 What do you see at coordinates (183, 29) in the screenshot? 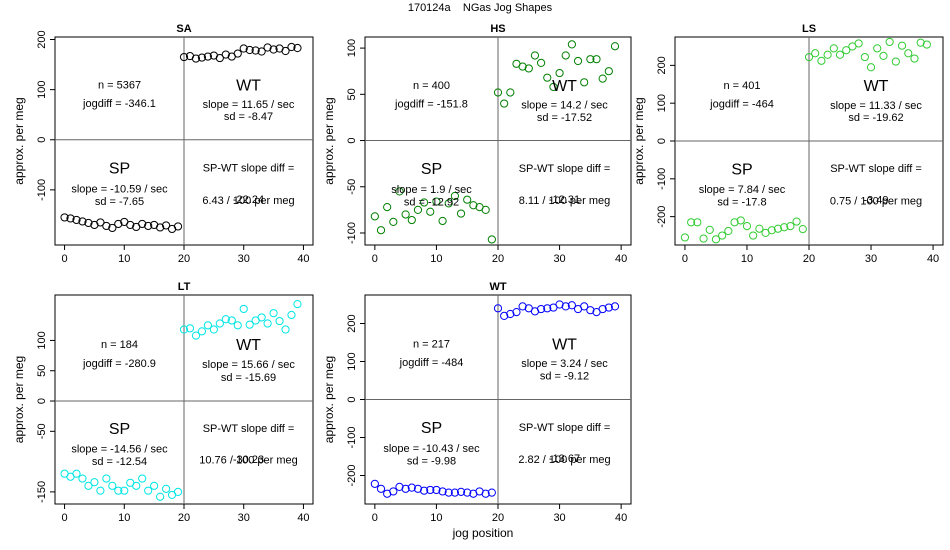
I see `panel-title: SA` at bounding box center [183, 29].